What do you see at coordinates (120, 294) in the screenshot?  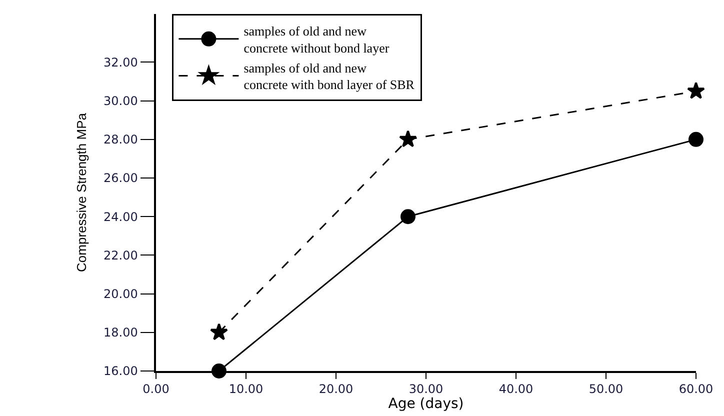 I see `y-tick-label: 20.00` at bounding box center [120, 294].